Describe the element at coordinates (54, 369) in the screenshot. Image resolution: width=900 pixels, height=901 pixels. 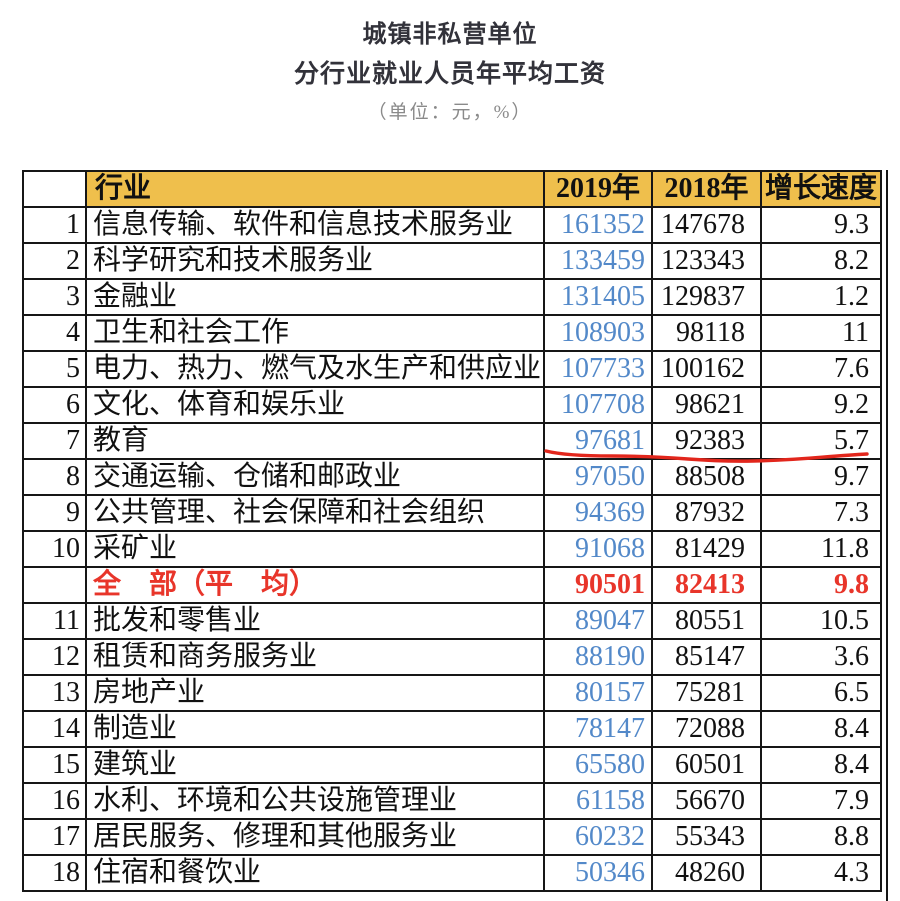
I see `rank-cell: 5` at that location.